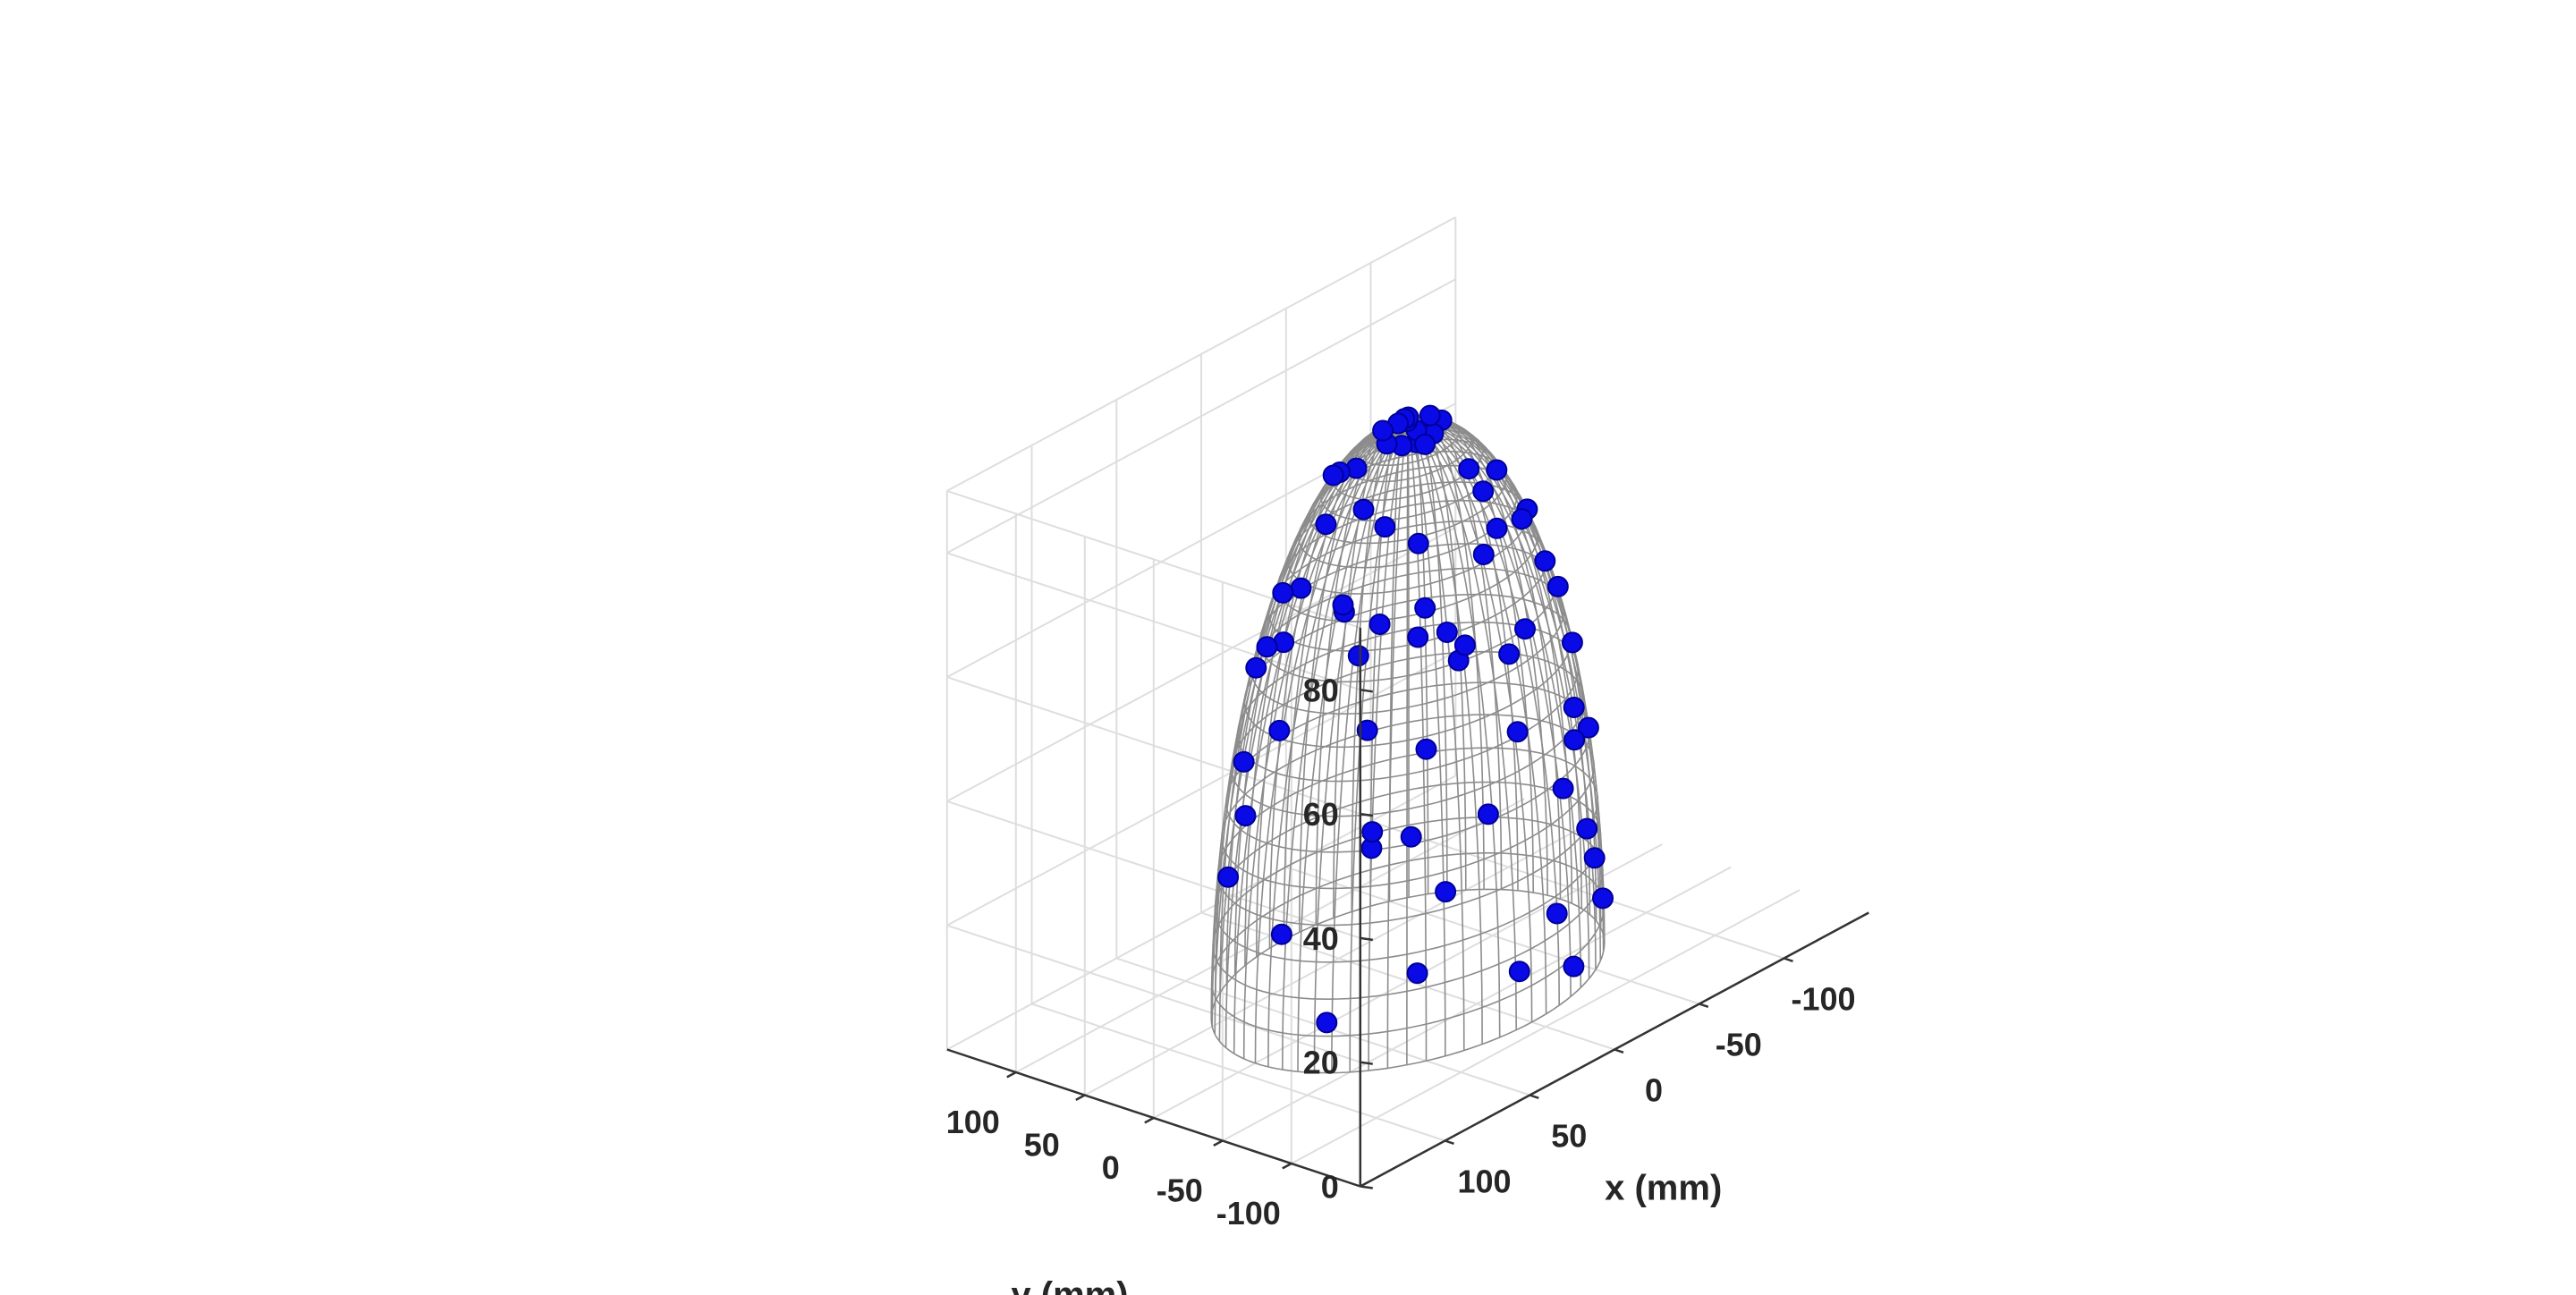  I want to click on hemisphere-wireframe, so click(1408, 744).